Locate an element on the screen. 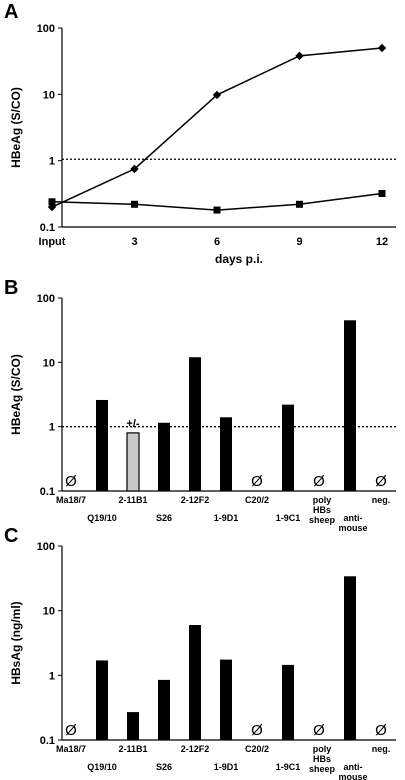  x-axis-label: days p.i. is located at coordinates (239, 259).